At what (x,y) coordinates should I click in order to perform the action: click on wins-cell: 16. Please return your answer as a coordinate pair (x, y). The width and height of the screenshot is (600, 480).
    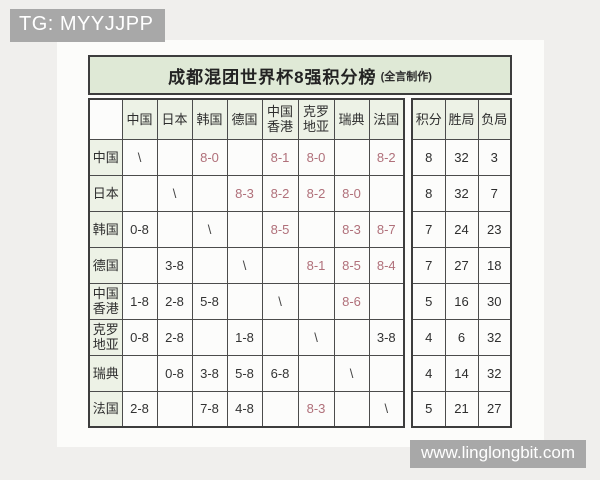
    Looking at the image, I should click on (461, 301).